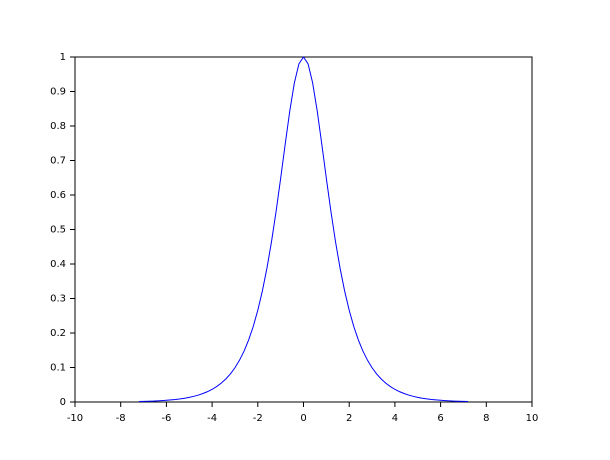 This screenshot has width=610, height=460. I want to click on y-tick-label: 0.3, so click(58, 299).